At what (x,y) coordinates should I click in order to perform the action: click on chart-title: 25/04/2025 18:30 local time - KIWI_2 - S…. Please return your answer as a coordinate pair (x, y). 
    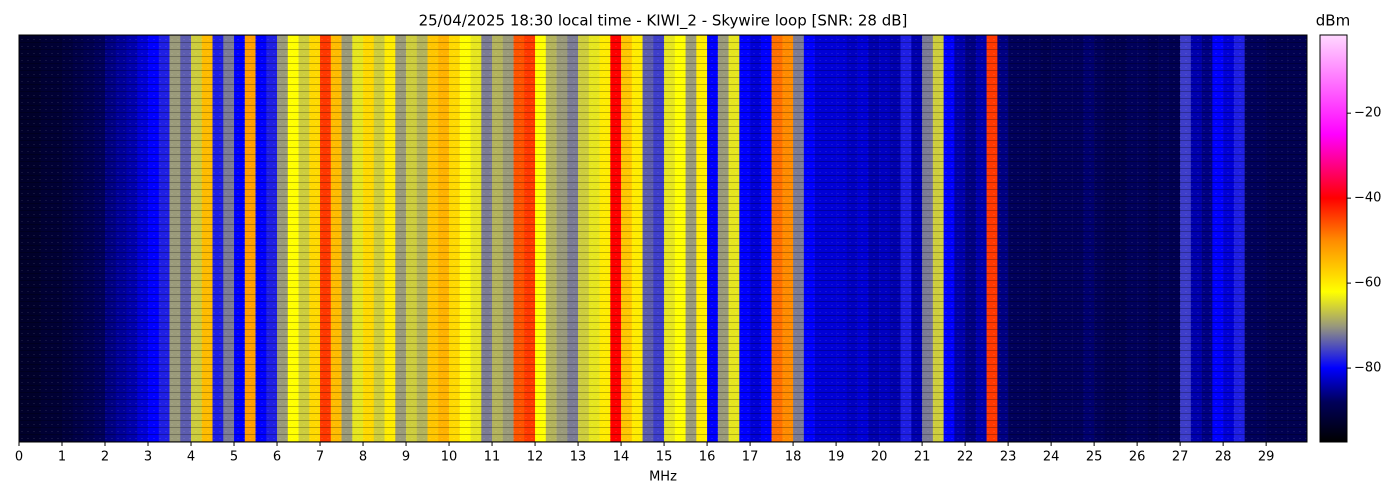
    Looking at the image, I should click on (663, 21).